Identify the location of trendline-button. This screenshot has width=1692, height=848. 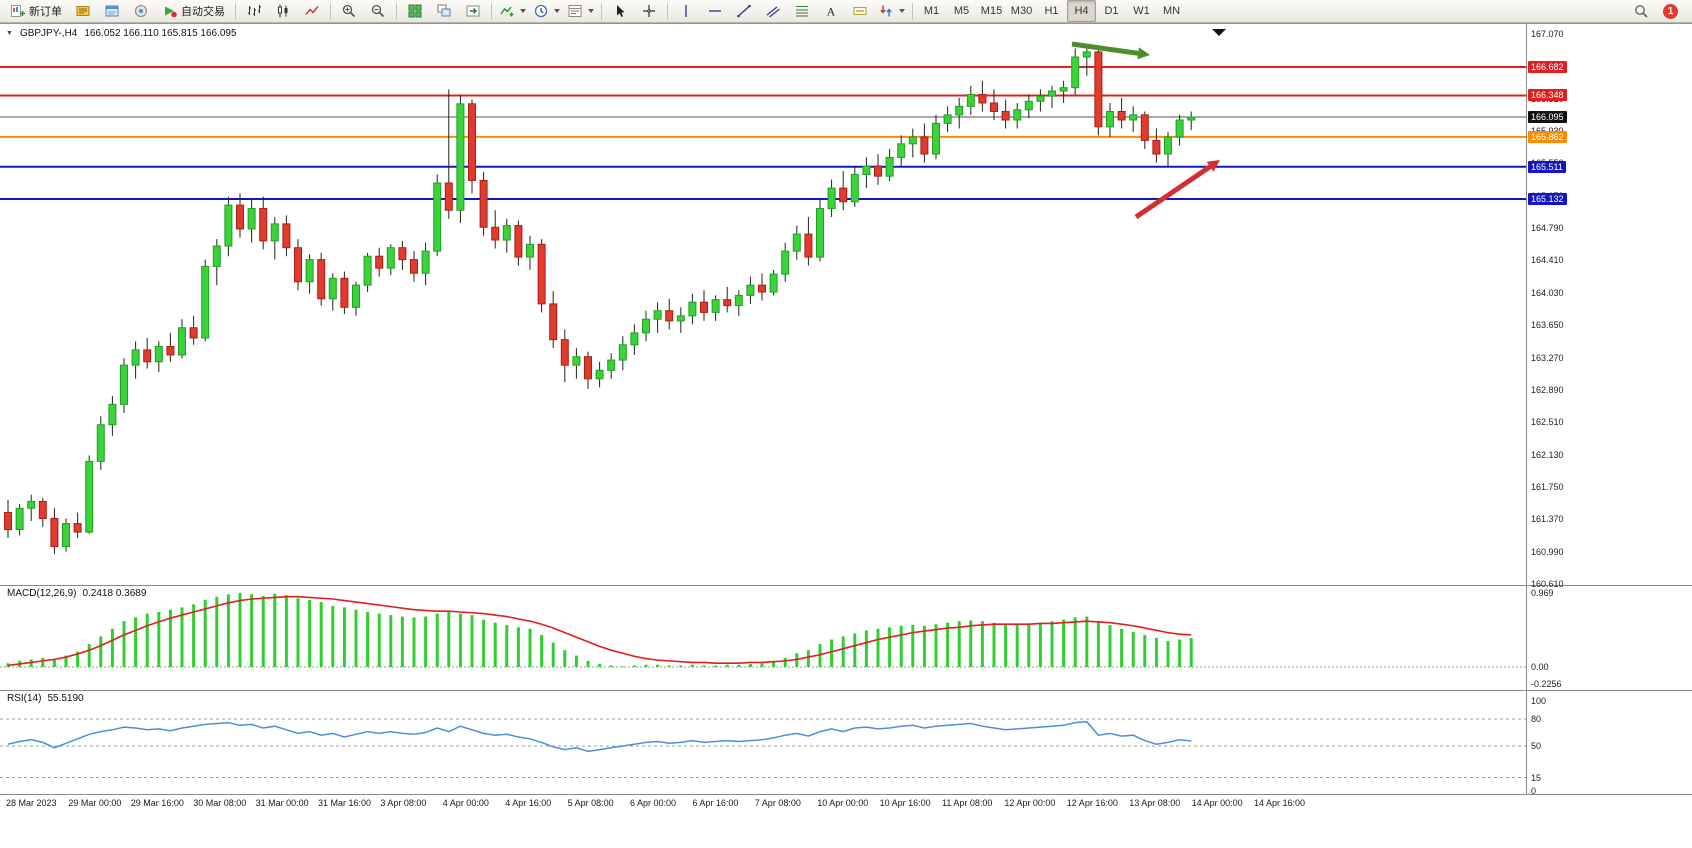
(744, 11).